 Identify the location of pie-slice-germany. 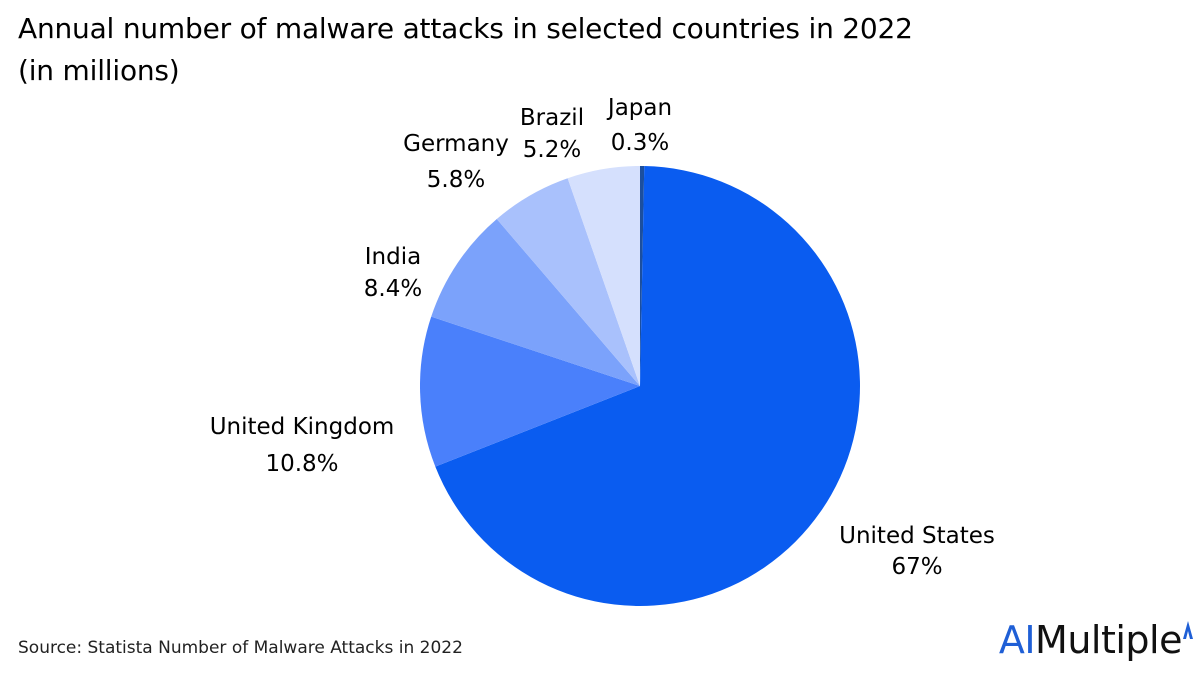
(568, 282).